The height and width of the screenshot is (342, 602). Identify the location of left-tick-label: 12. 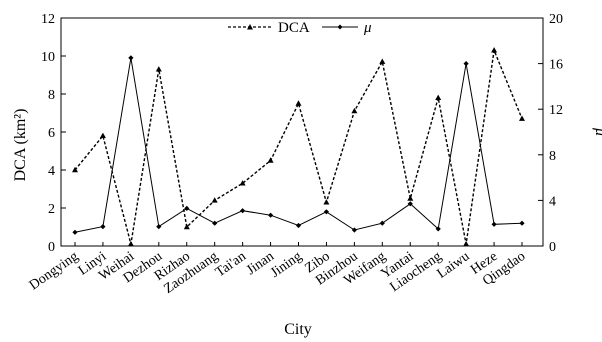
(48, 19).